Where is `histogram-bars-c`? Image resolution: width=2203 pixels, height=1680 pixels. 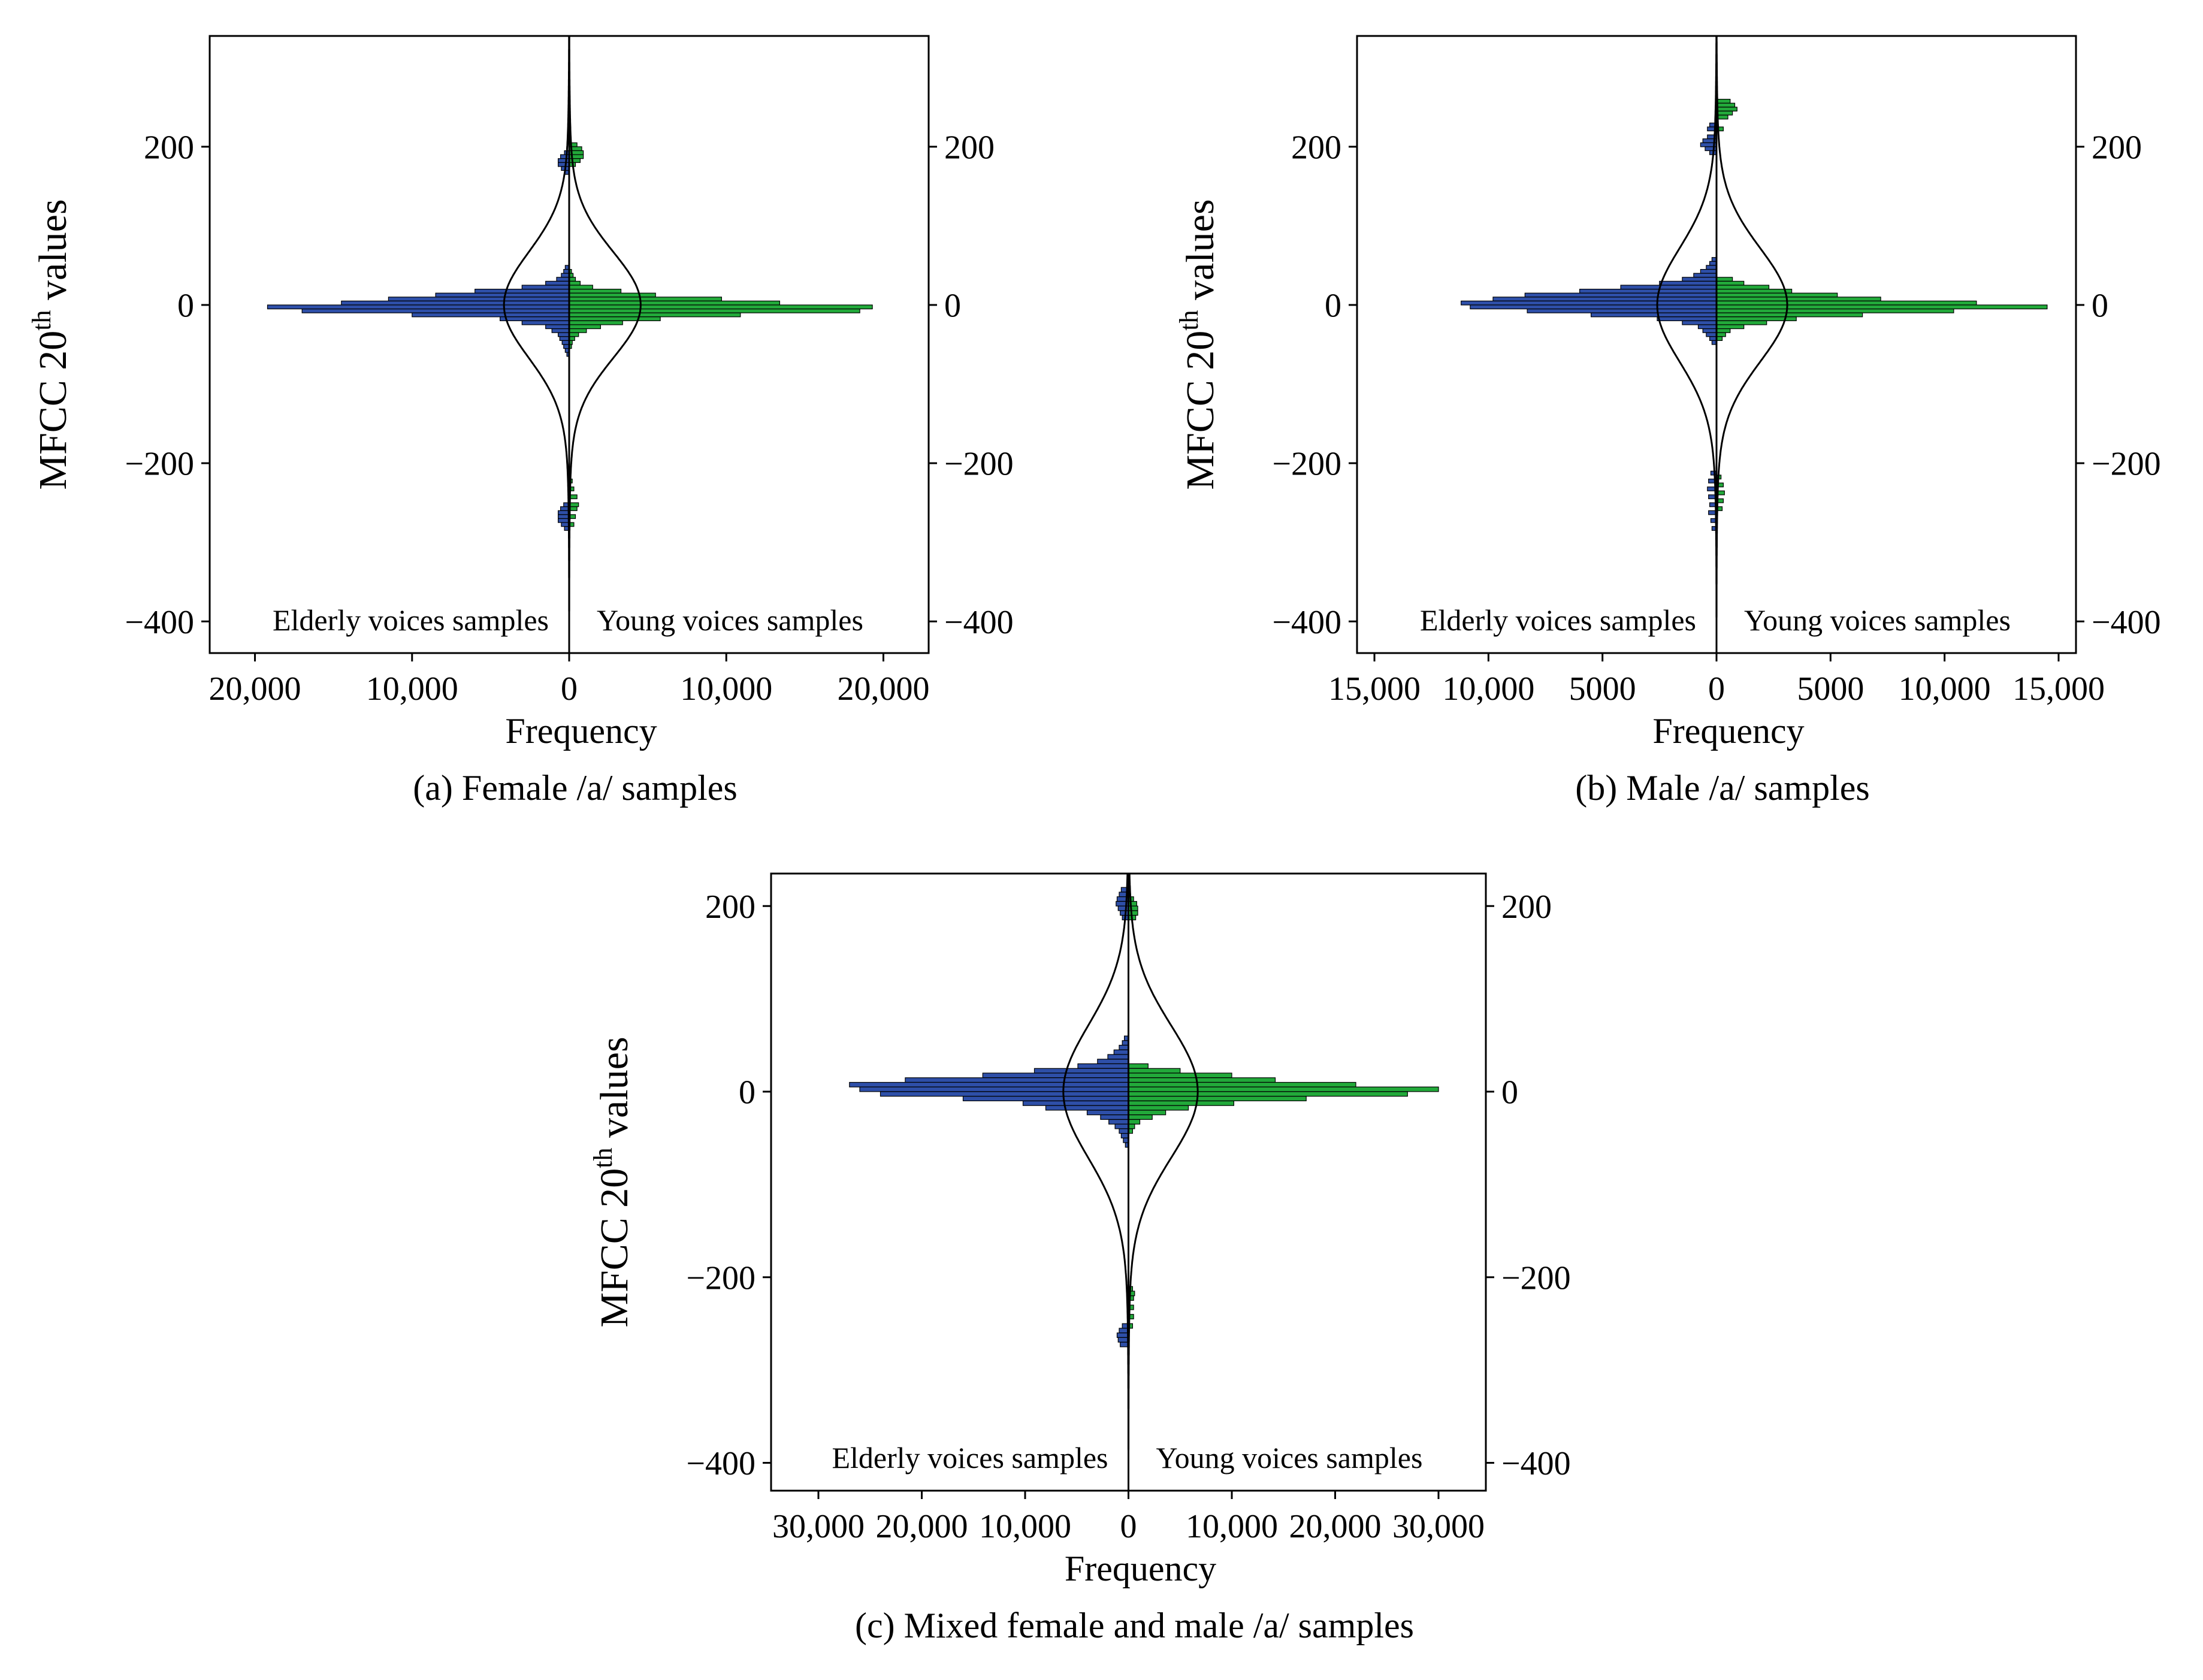
histogram-bars-c is located at coordinates (1144, 1117).